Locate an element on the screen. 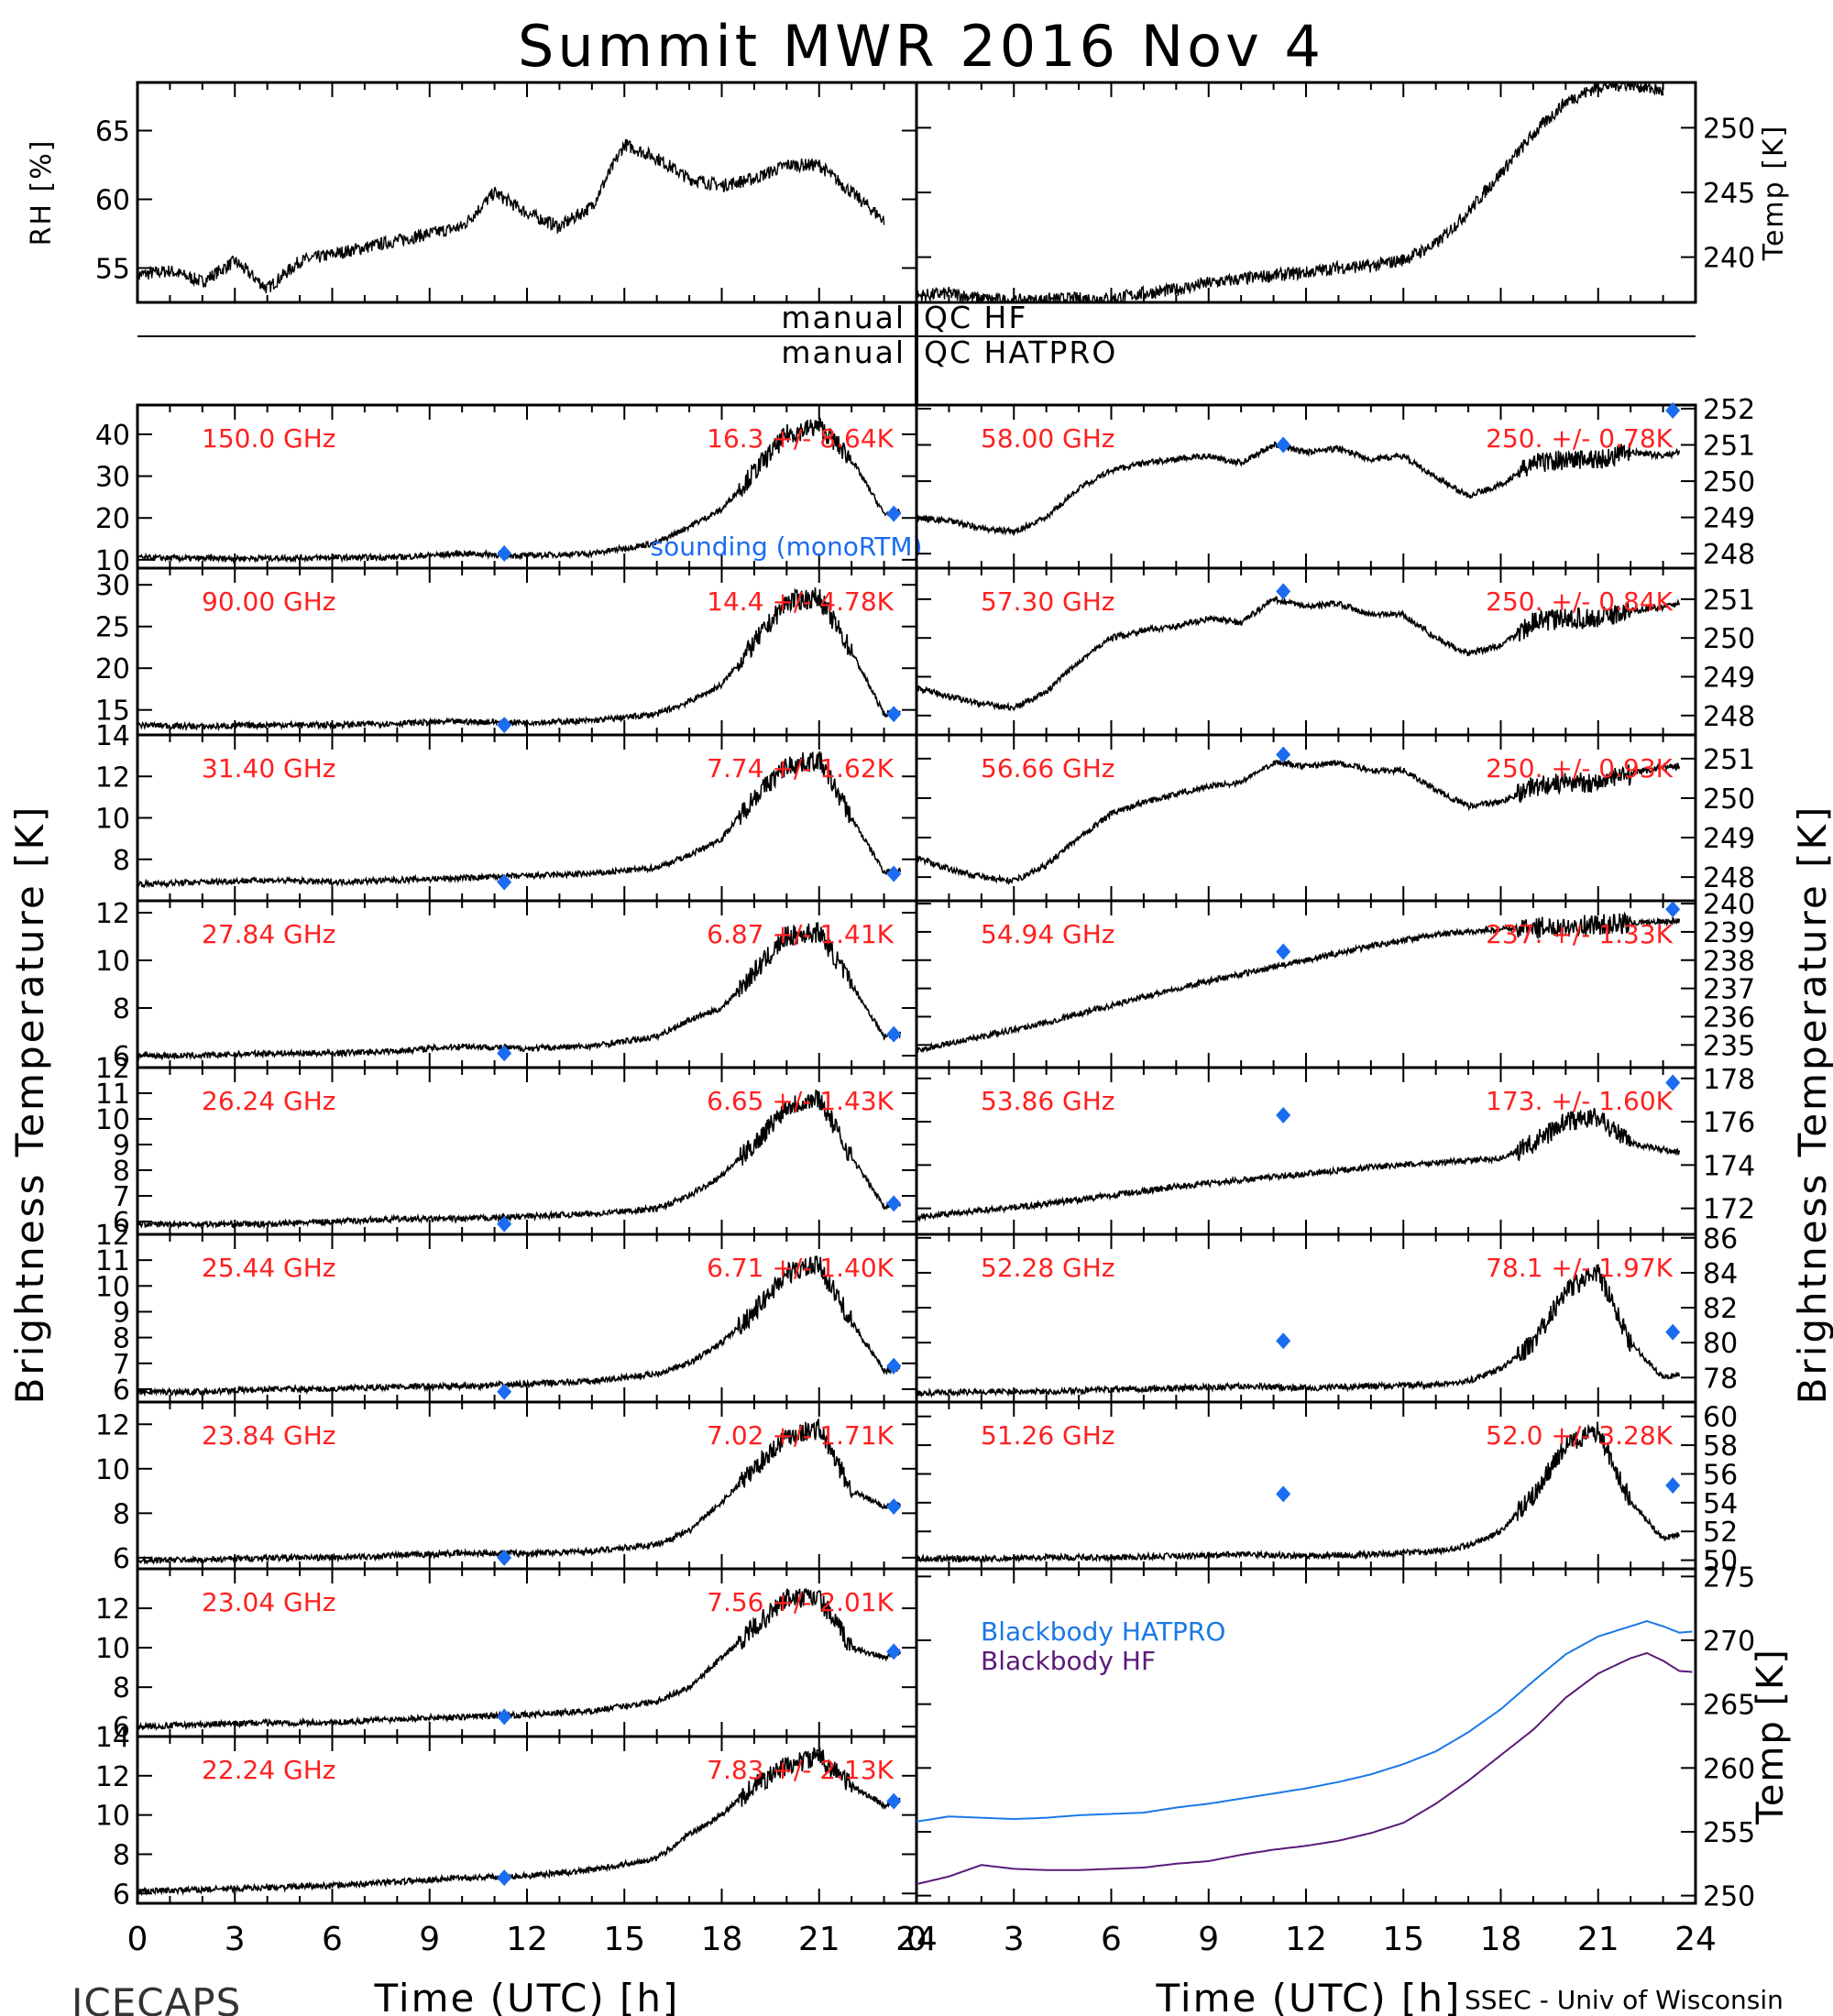 The image size is (1833, 2016). panel-y-axis-label: RH [%] is located at coordinates (42, 193).